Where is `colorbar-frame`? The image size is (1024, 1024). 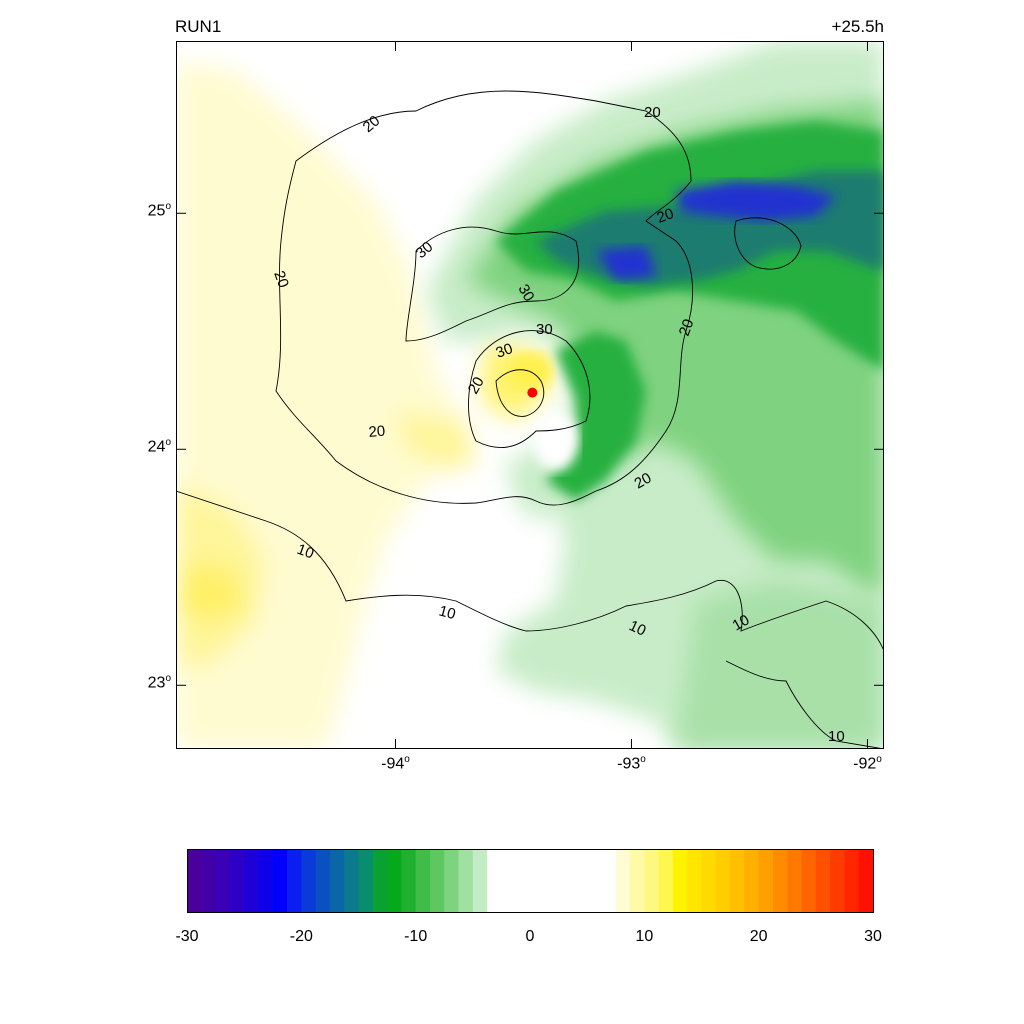 colorbar-frame is located at coordinates (530, 881).